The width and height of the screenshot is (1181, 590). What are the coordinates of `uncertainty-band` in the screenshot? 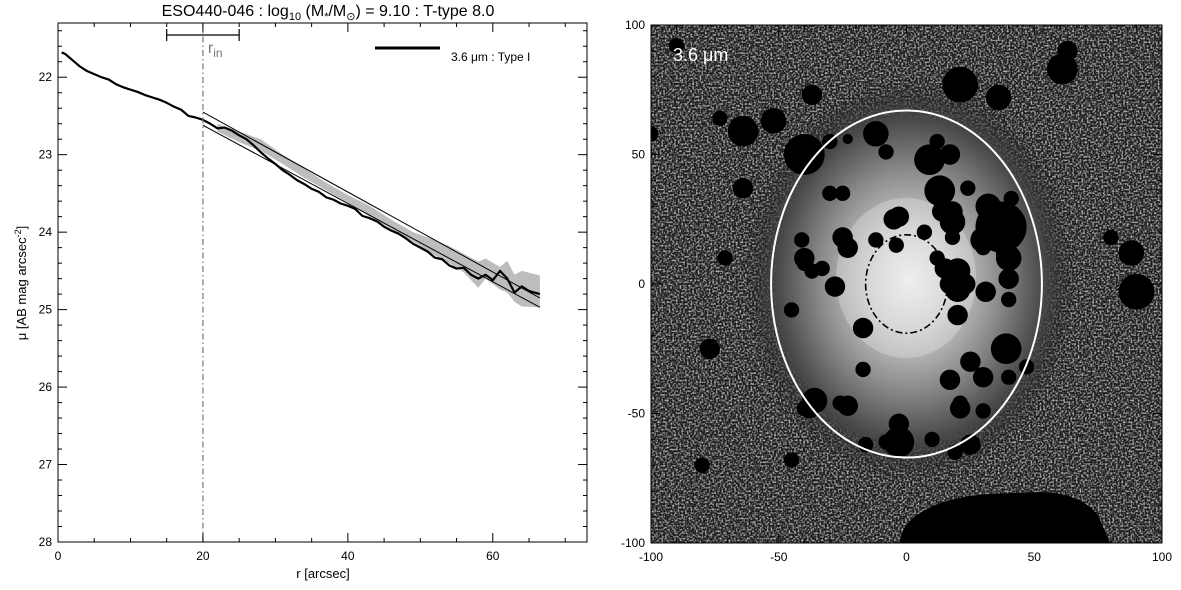 It's located at (378, 215).